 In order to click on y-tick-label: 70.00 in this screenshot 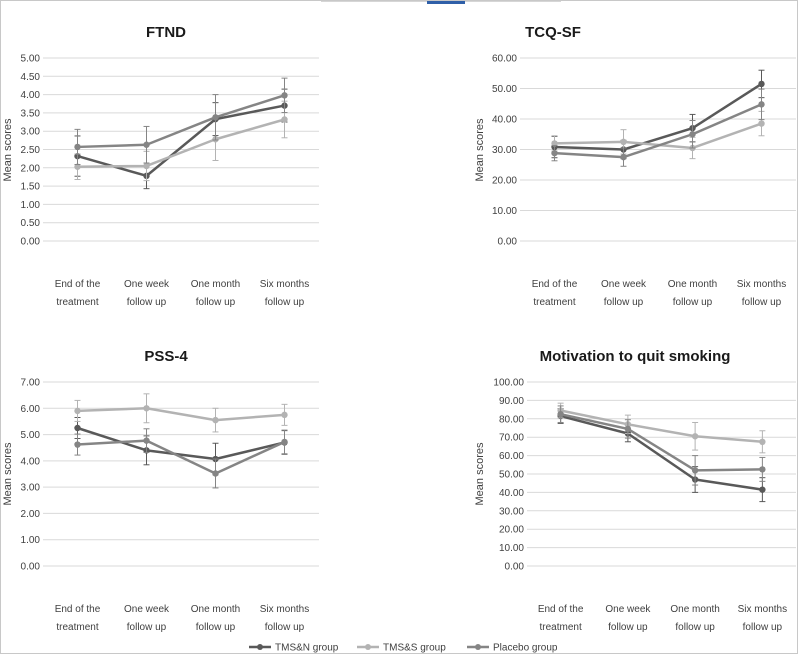, I will do `click(511, 438)`.